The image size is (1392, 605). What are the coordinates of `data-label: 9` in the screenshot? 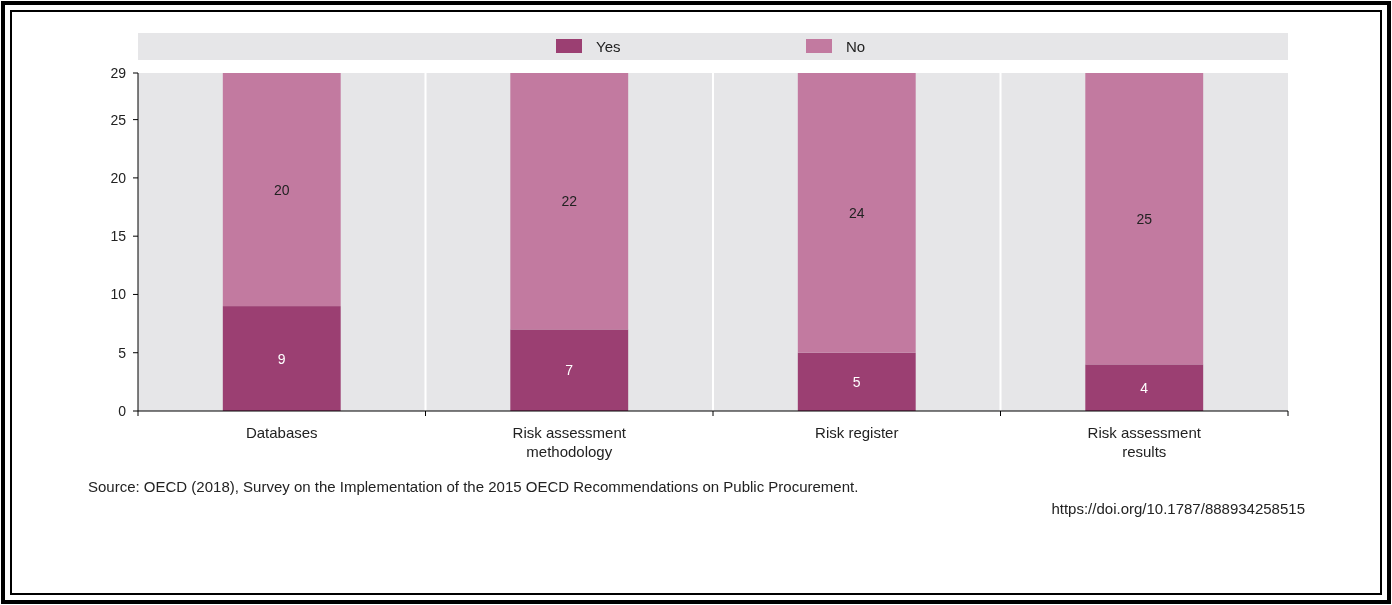 It's located at (281, 358).